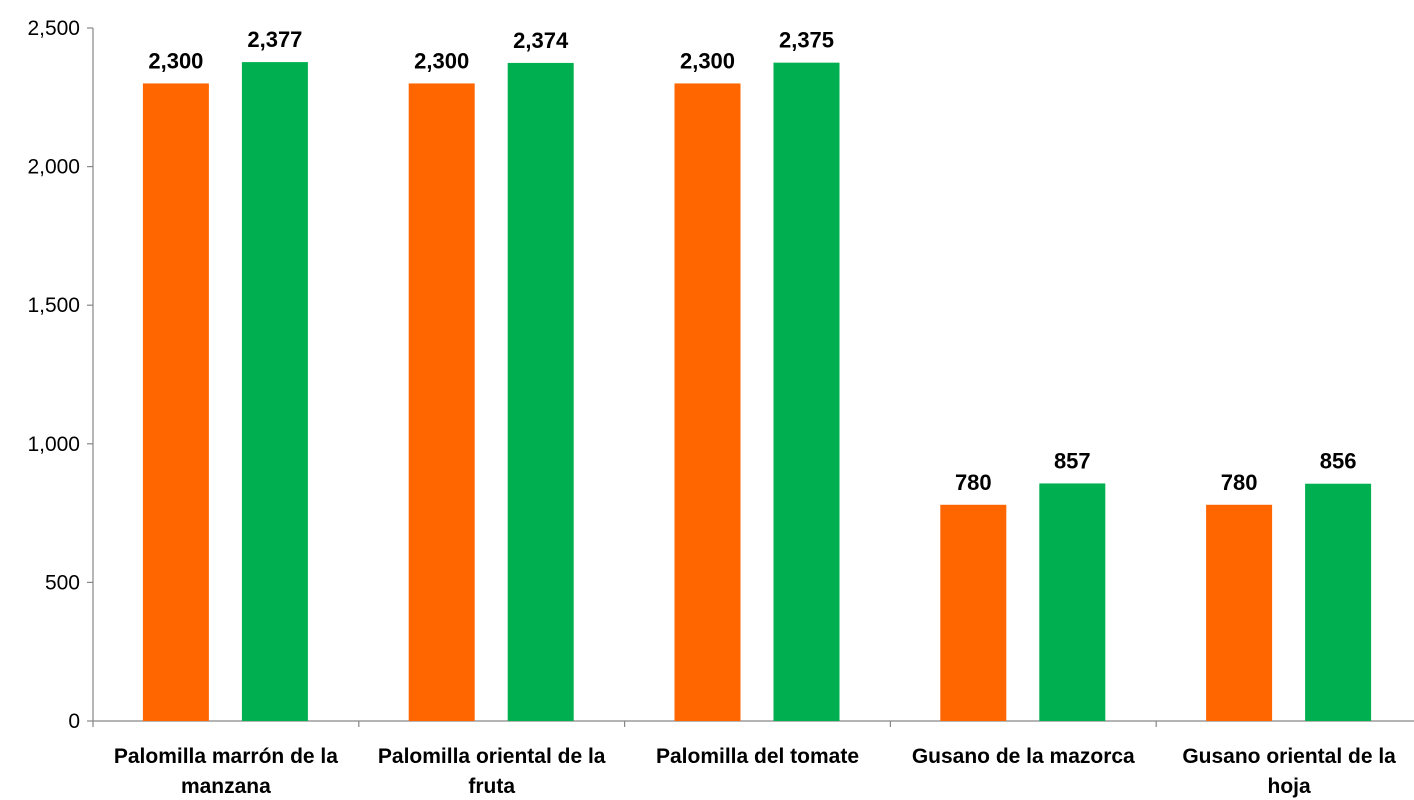 The image size is (1414, 800). I want to click on y-tick-label: 0, so click(74, 721).